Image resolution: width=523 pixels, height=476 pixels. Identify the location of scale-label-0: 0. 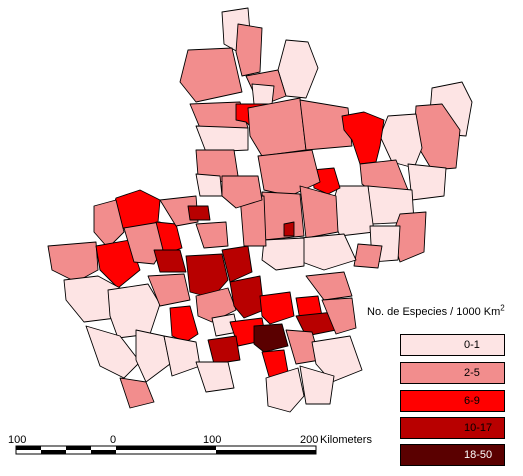
(113, 440).